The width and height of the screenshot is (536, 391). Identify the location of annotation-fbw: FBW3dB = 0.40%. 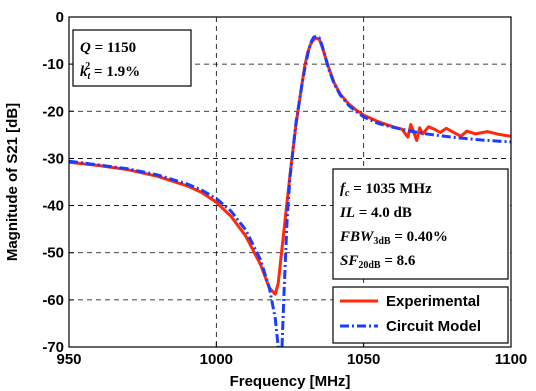
(393, 238).